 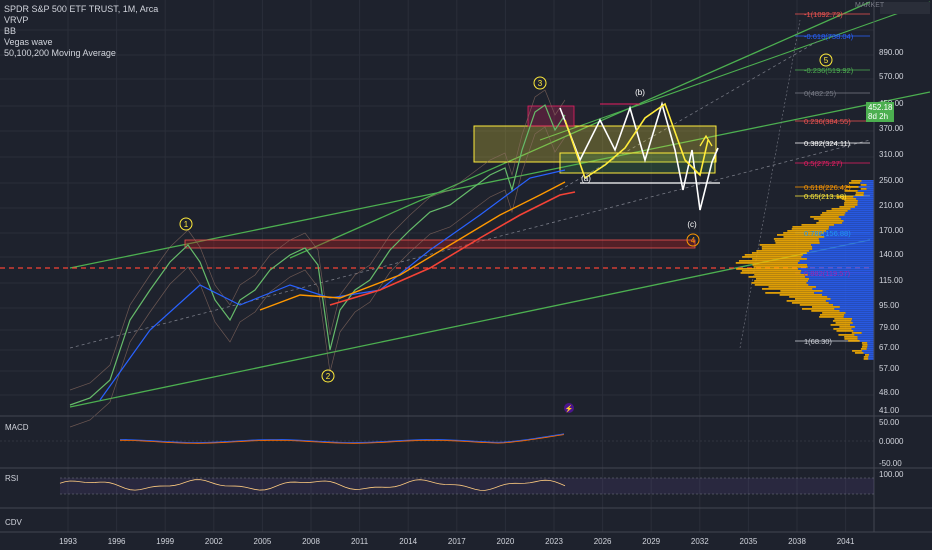 What do you see at coordinates (891, 128) in the screenshot?
I see `price-axis-label: 370.00` at bounding box center [891, 128].